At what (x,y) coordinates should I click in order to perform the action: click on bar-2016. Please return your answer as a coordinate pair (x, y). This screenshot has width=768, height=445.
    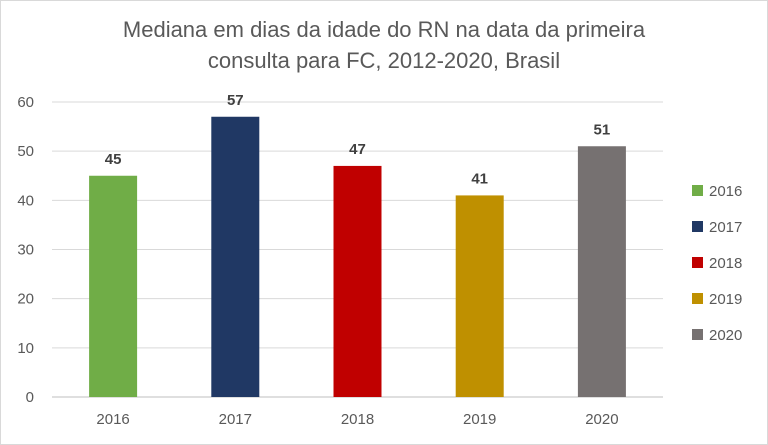
    Looking at the image, I should click on (113, 286).